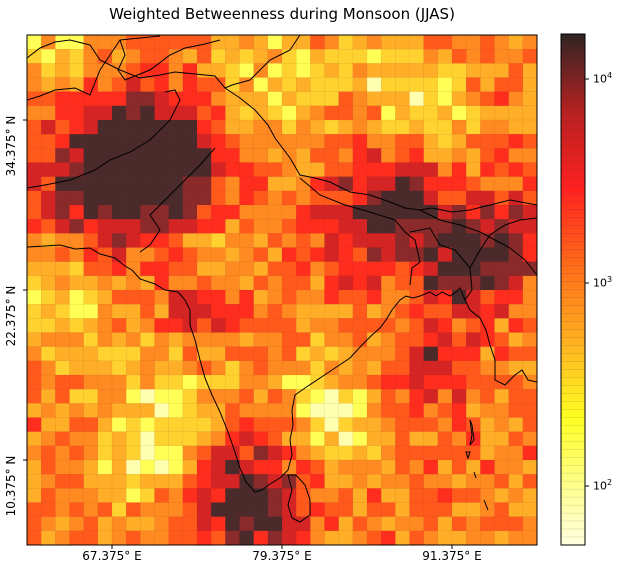 Image resolution: width=618 pixels, height=572 pixels. I want to click on colorbar-lines, so click(573, 285).